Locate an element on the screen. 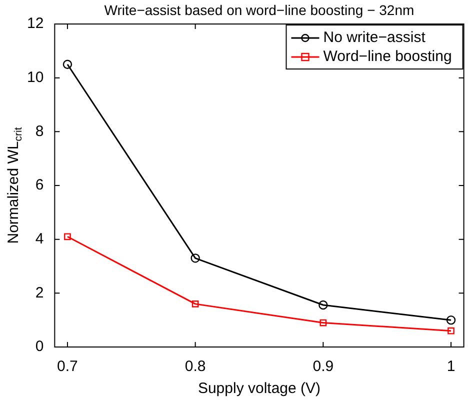 Image resolution: width=469 pixels, height=405 pixels. legend-label: No write−assist is located at coordinates (374, 37).